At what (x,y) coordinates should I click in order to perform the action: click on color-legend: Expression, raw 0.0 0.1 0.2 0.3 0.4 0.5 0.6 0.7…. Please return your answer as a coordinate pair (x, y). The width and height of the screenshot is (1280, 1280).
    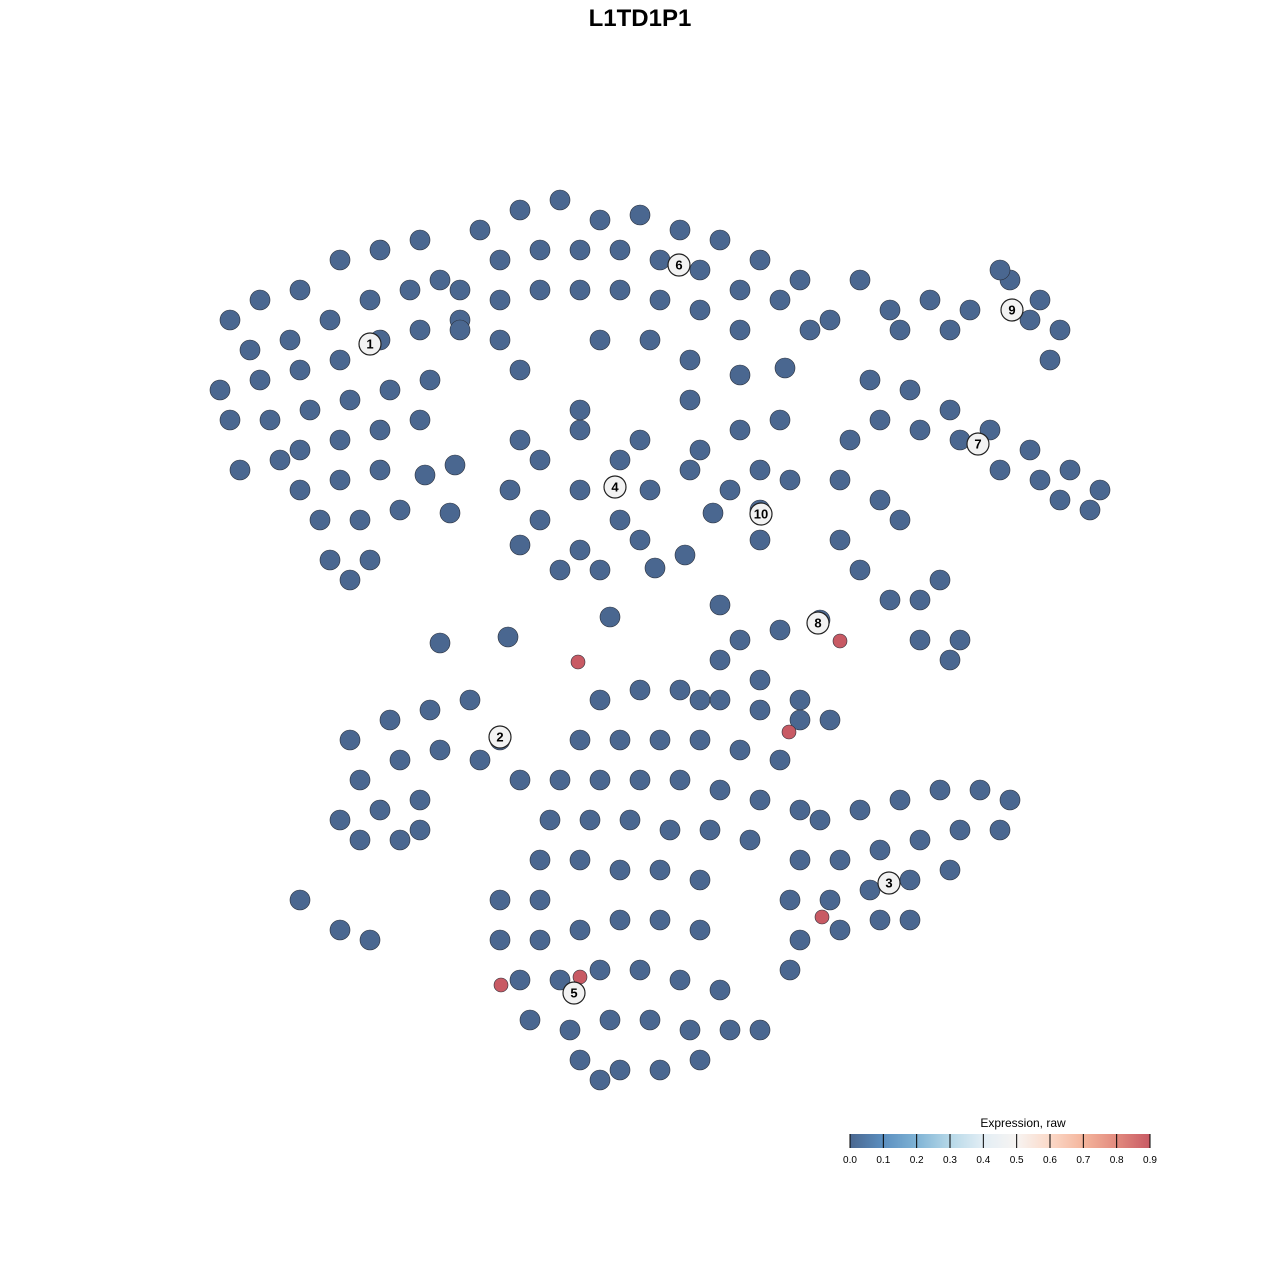
    Looking at the image, I should click on (1000, 1141).